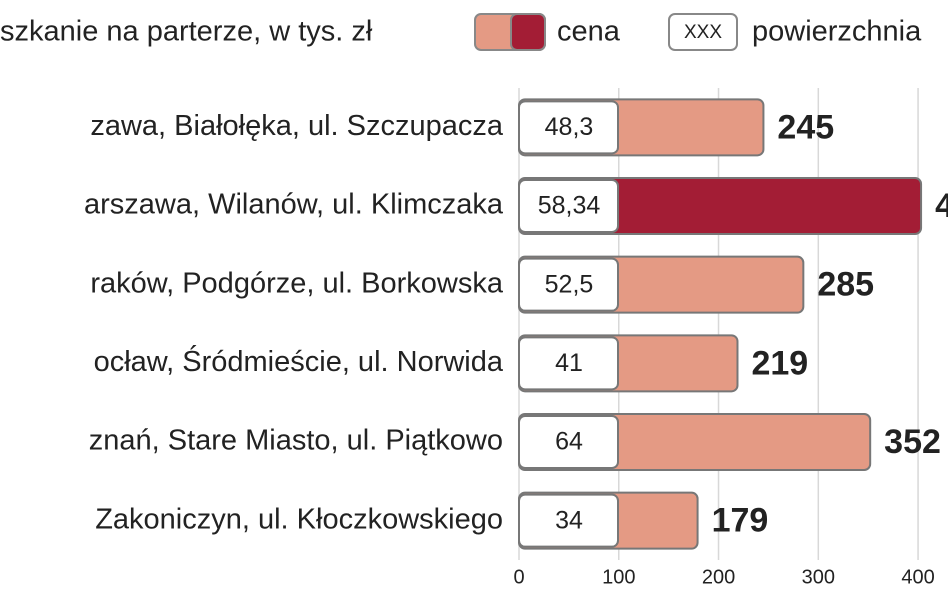 Image resolution: width=948 pixels, height=593 pixels. What do you see at coordinates (528, 32) in the screenshot?
I see `legend-swatch-dark` at bounding box center [528, 32].